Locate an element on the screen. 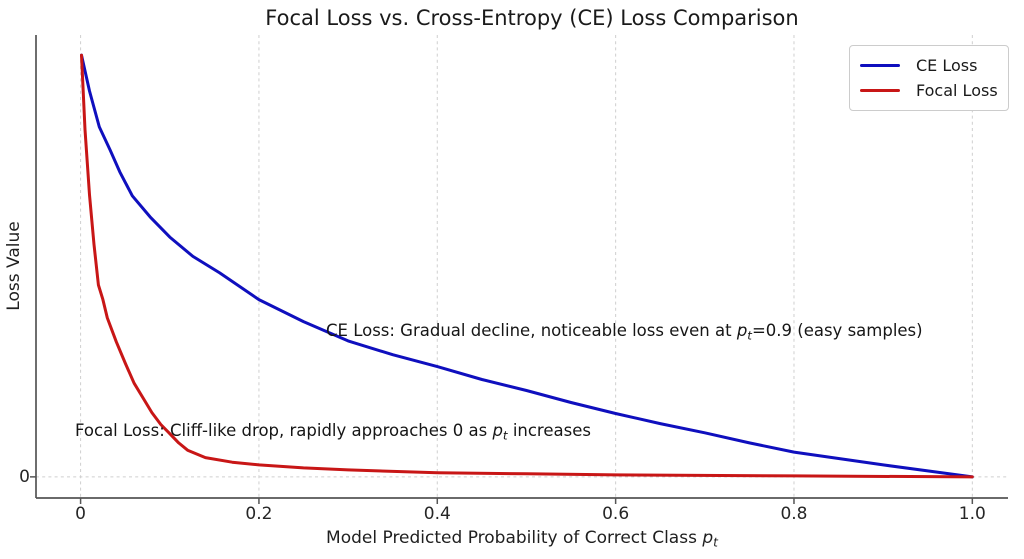 This screenshot has width=1024, height=559. legend-box: CE Loss Focal Loss is located at coordinates (929, 78).